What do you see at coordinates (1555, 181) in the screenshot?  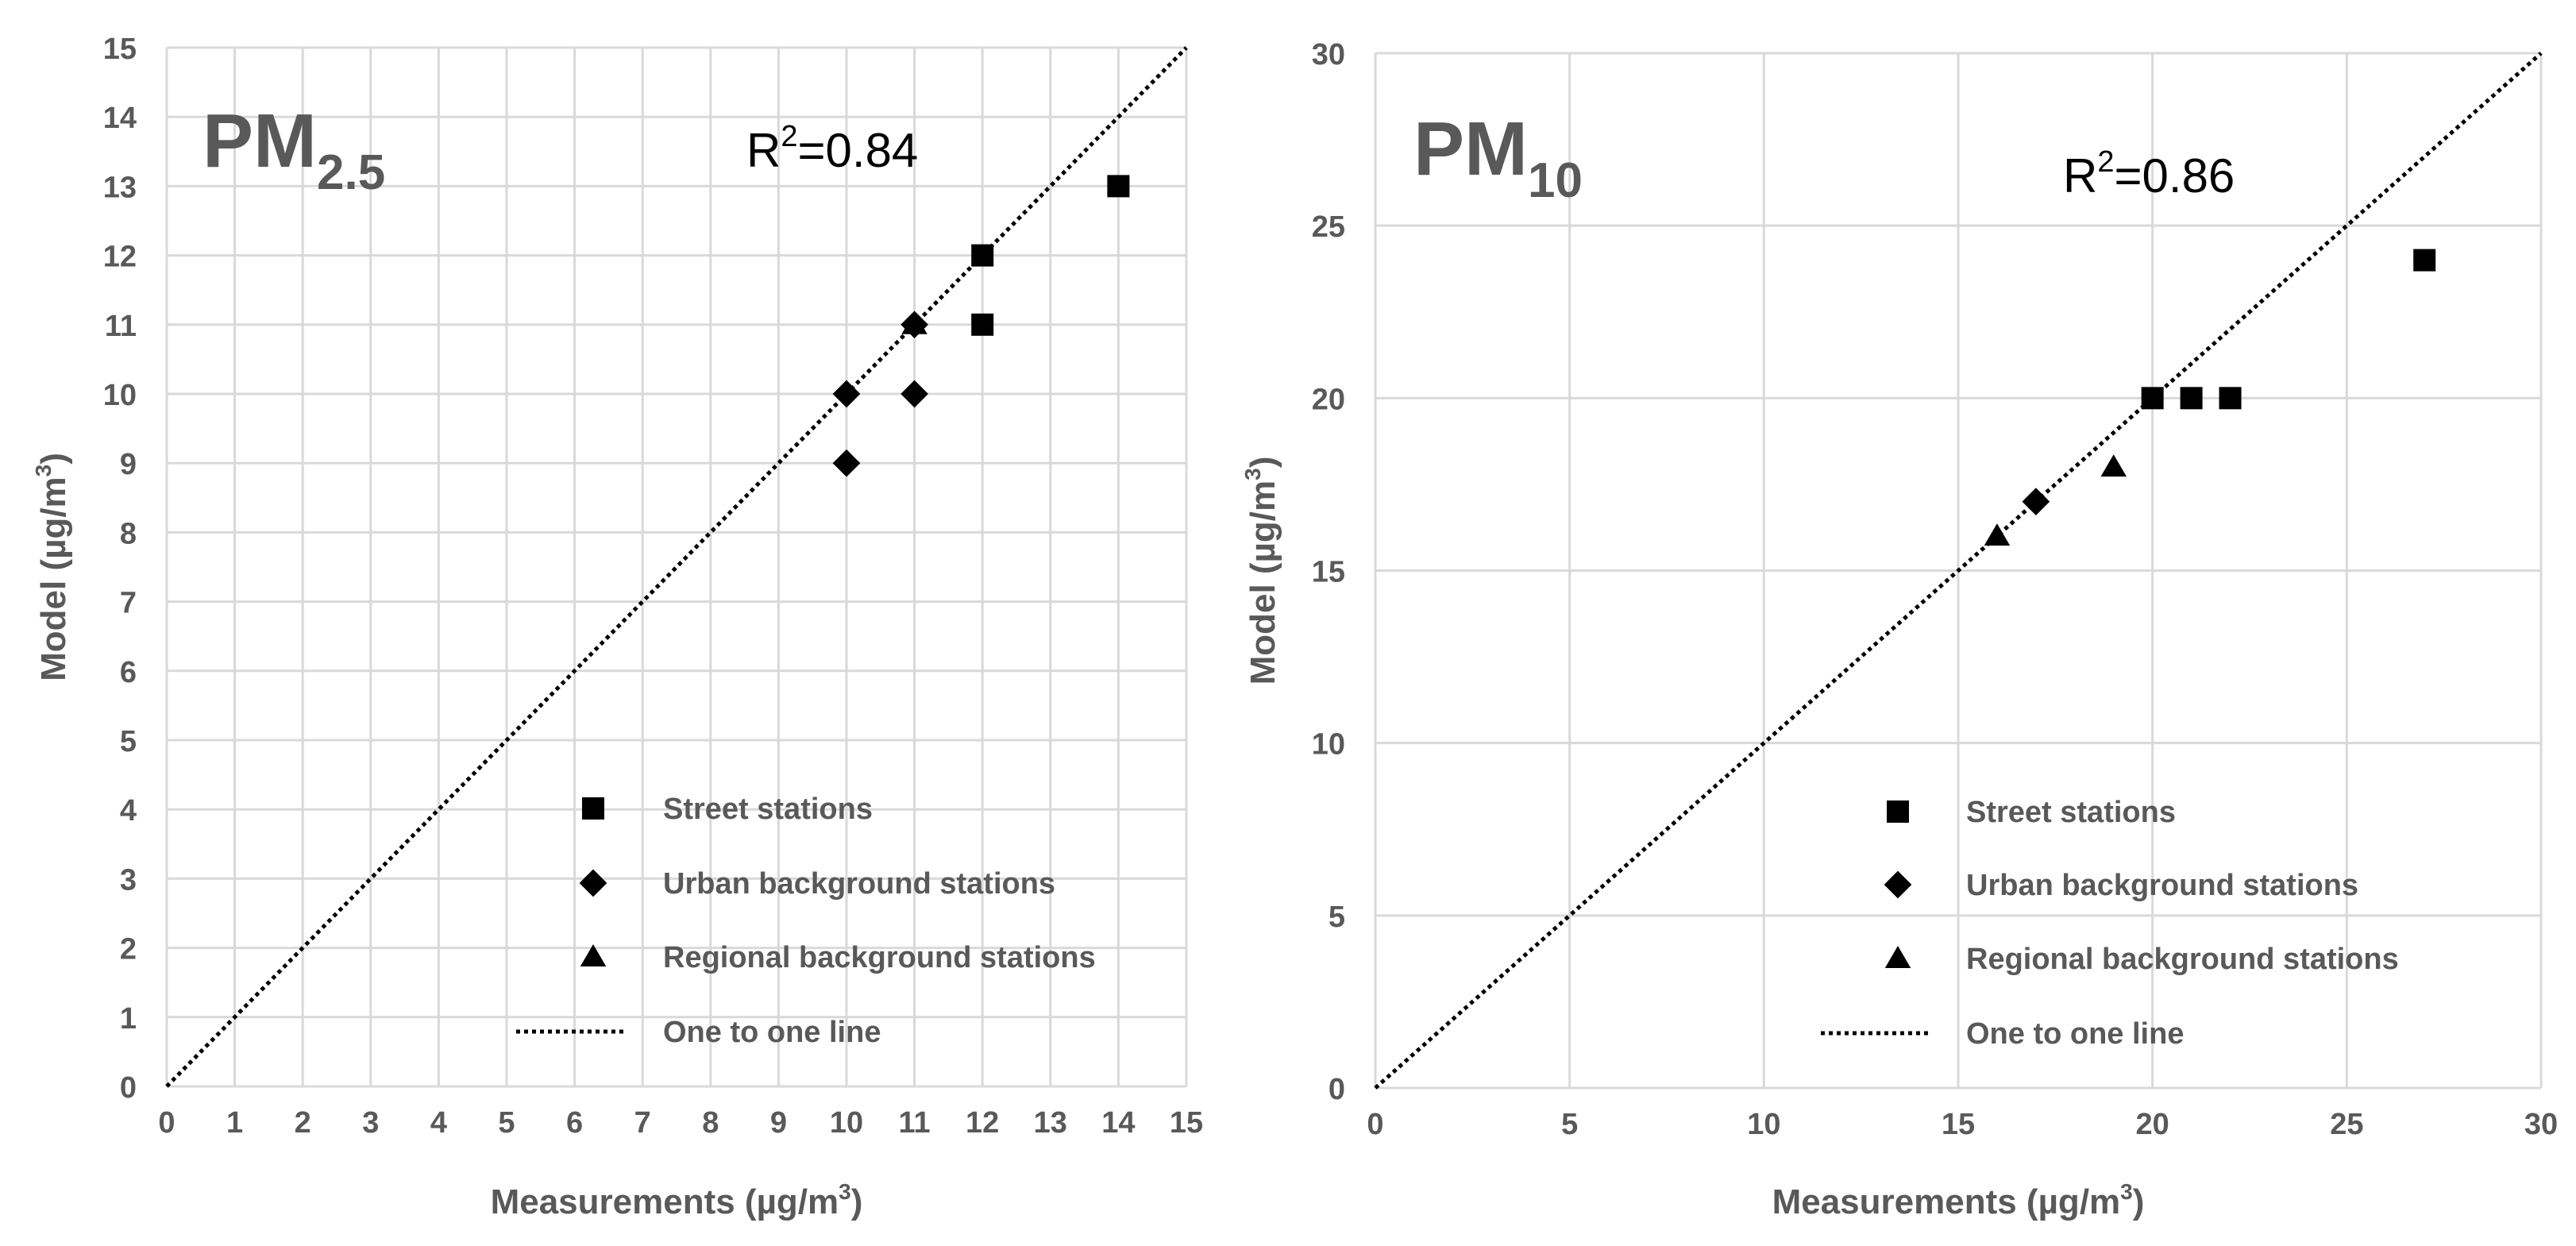 I see `panel-title-subscript: 10` at bounding box center [1555, 181].